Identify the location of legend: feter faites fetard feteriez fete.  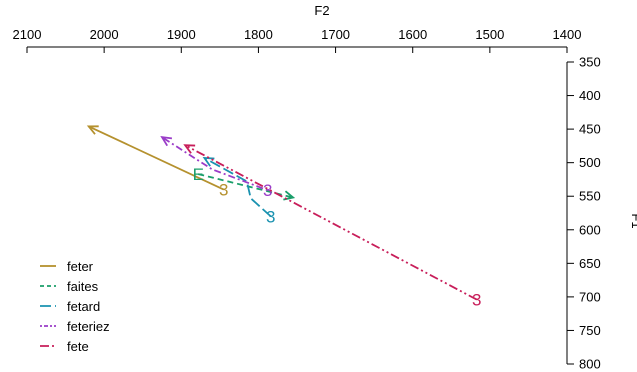
(75, 306).